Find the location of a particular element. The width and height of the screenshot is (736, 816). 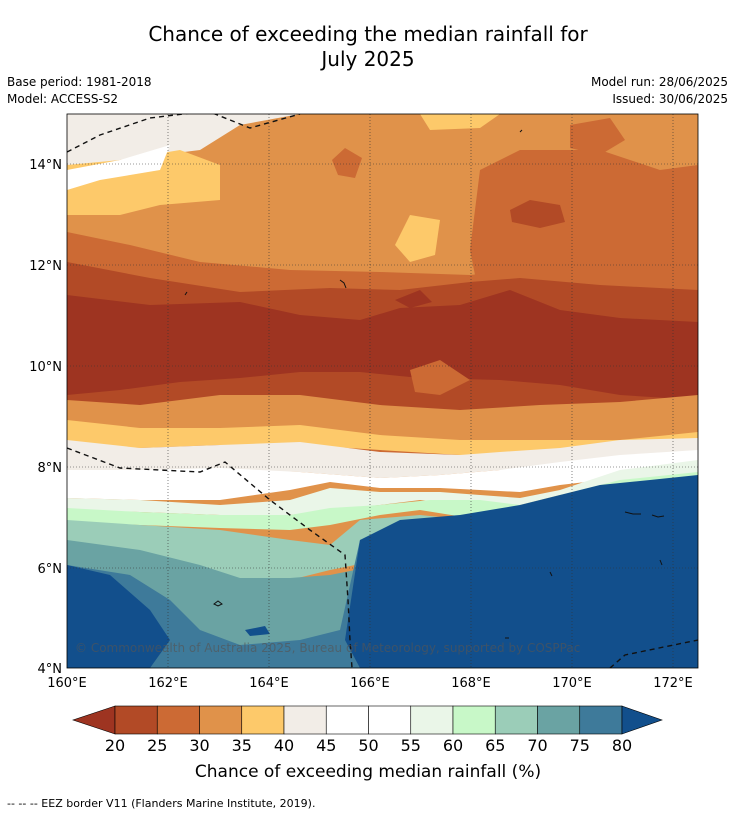

lon-tick-164e: 164°E is located at coordinates (269, 683).